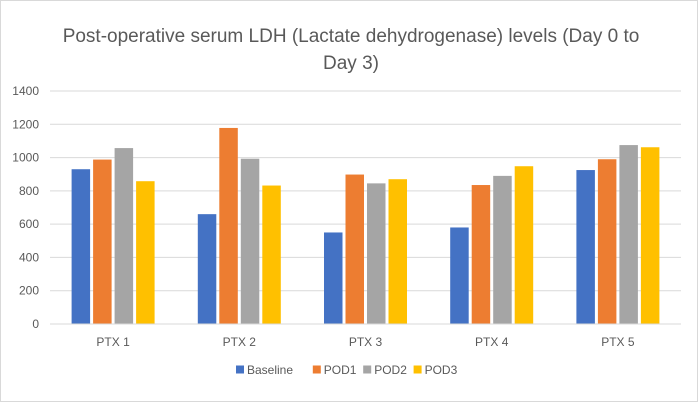 This screenshot has width=698, height=403. I want to click on bar-baseline-ptx1, so click(81, 246).